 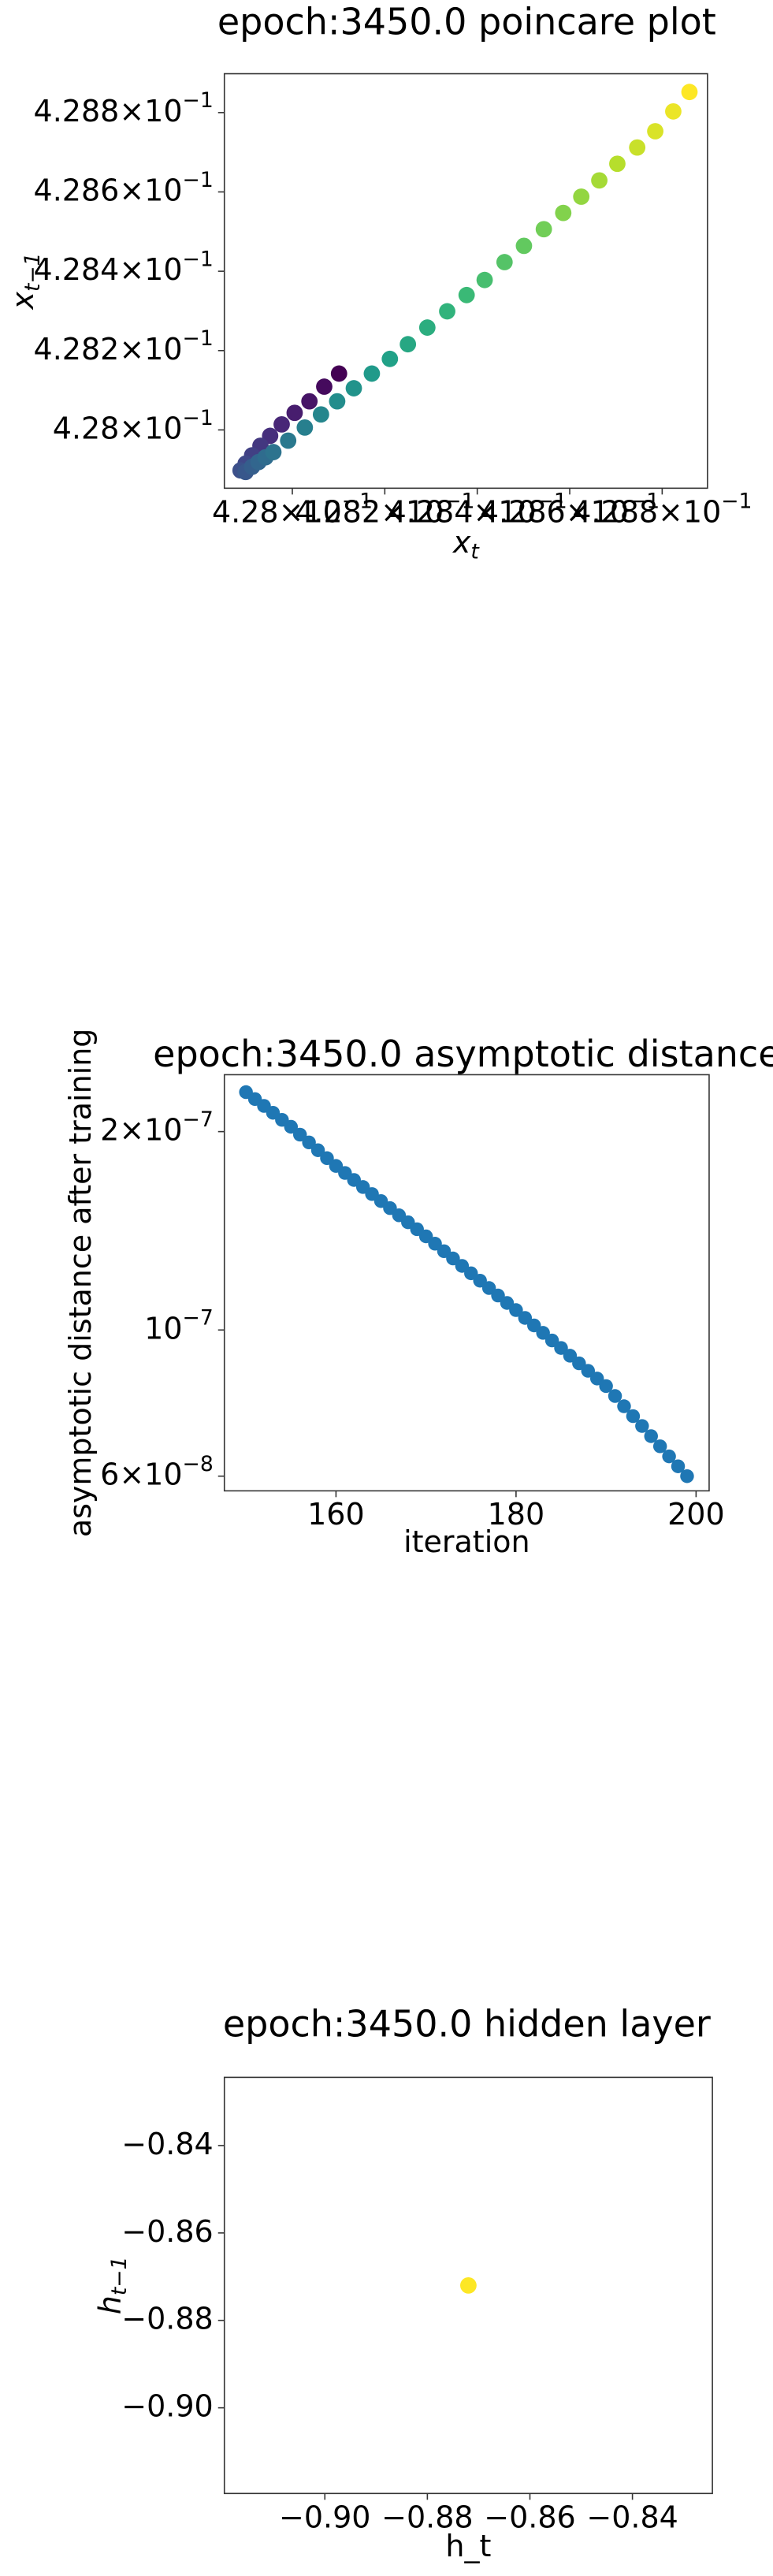 What do you see at coordinates (25, 281) in the screenshot?
I see `y-axis-label: xt−1` at bounding box center [25, 281].